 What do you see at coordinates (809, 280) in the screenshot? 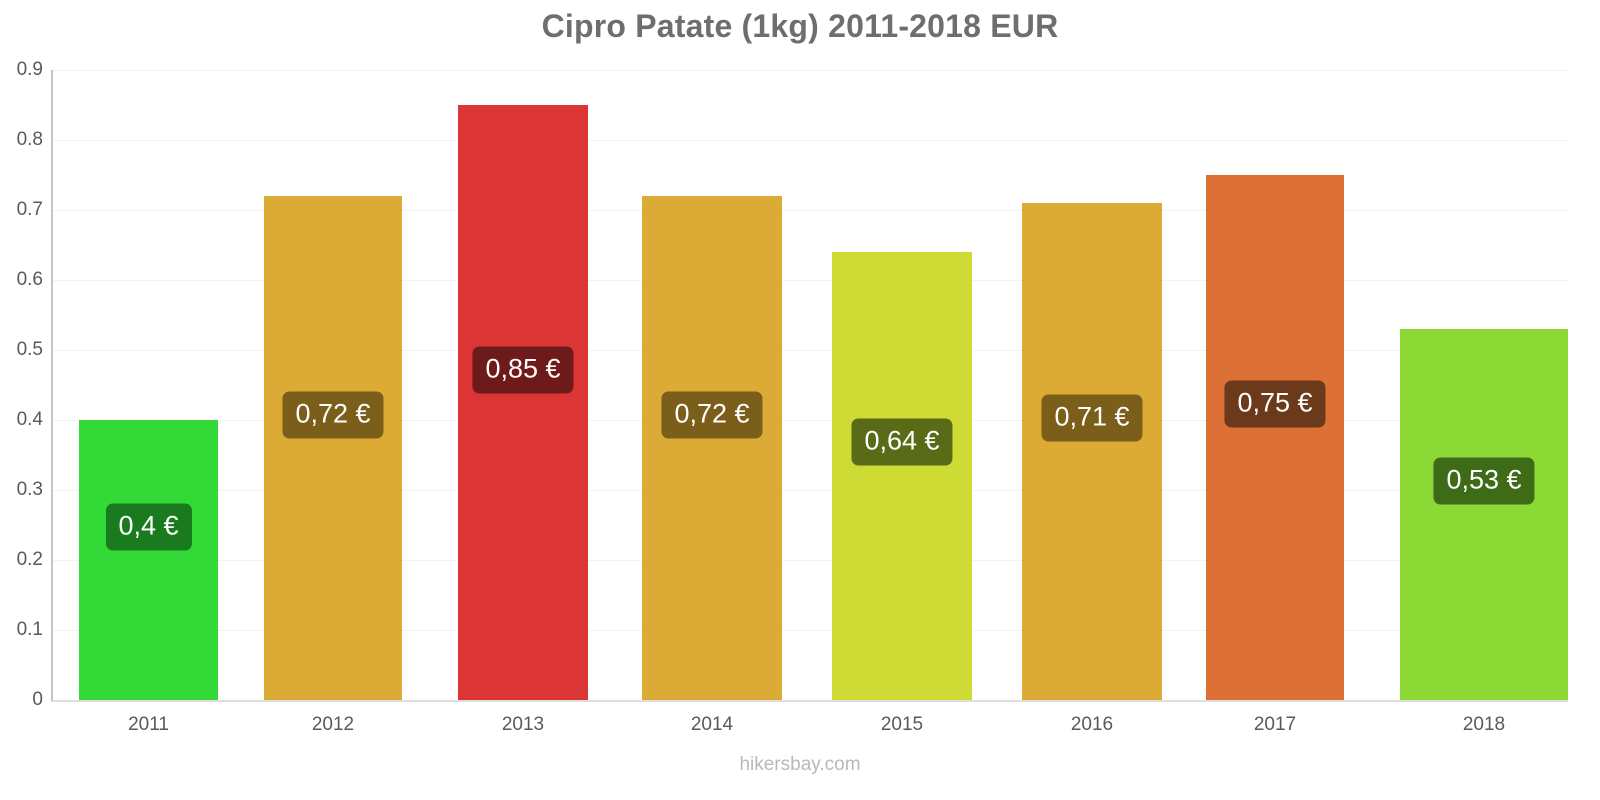
I see `gridline-0.6` at bounding box center [809, 280].